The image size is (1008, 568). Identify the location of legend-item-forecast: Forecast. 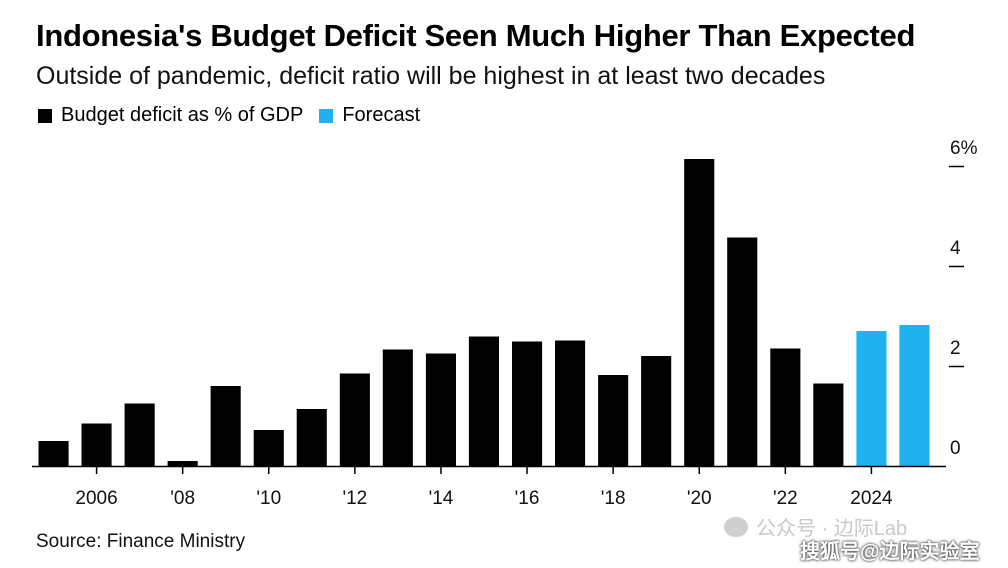
(369, 115).